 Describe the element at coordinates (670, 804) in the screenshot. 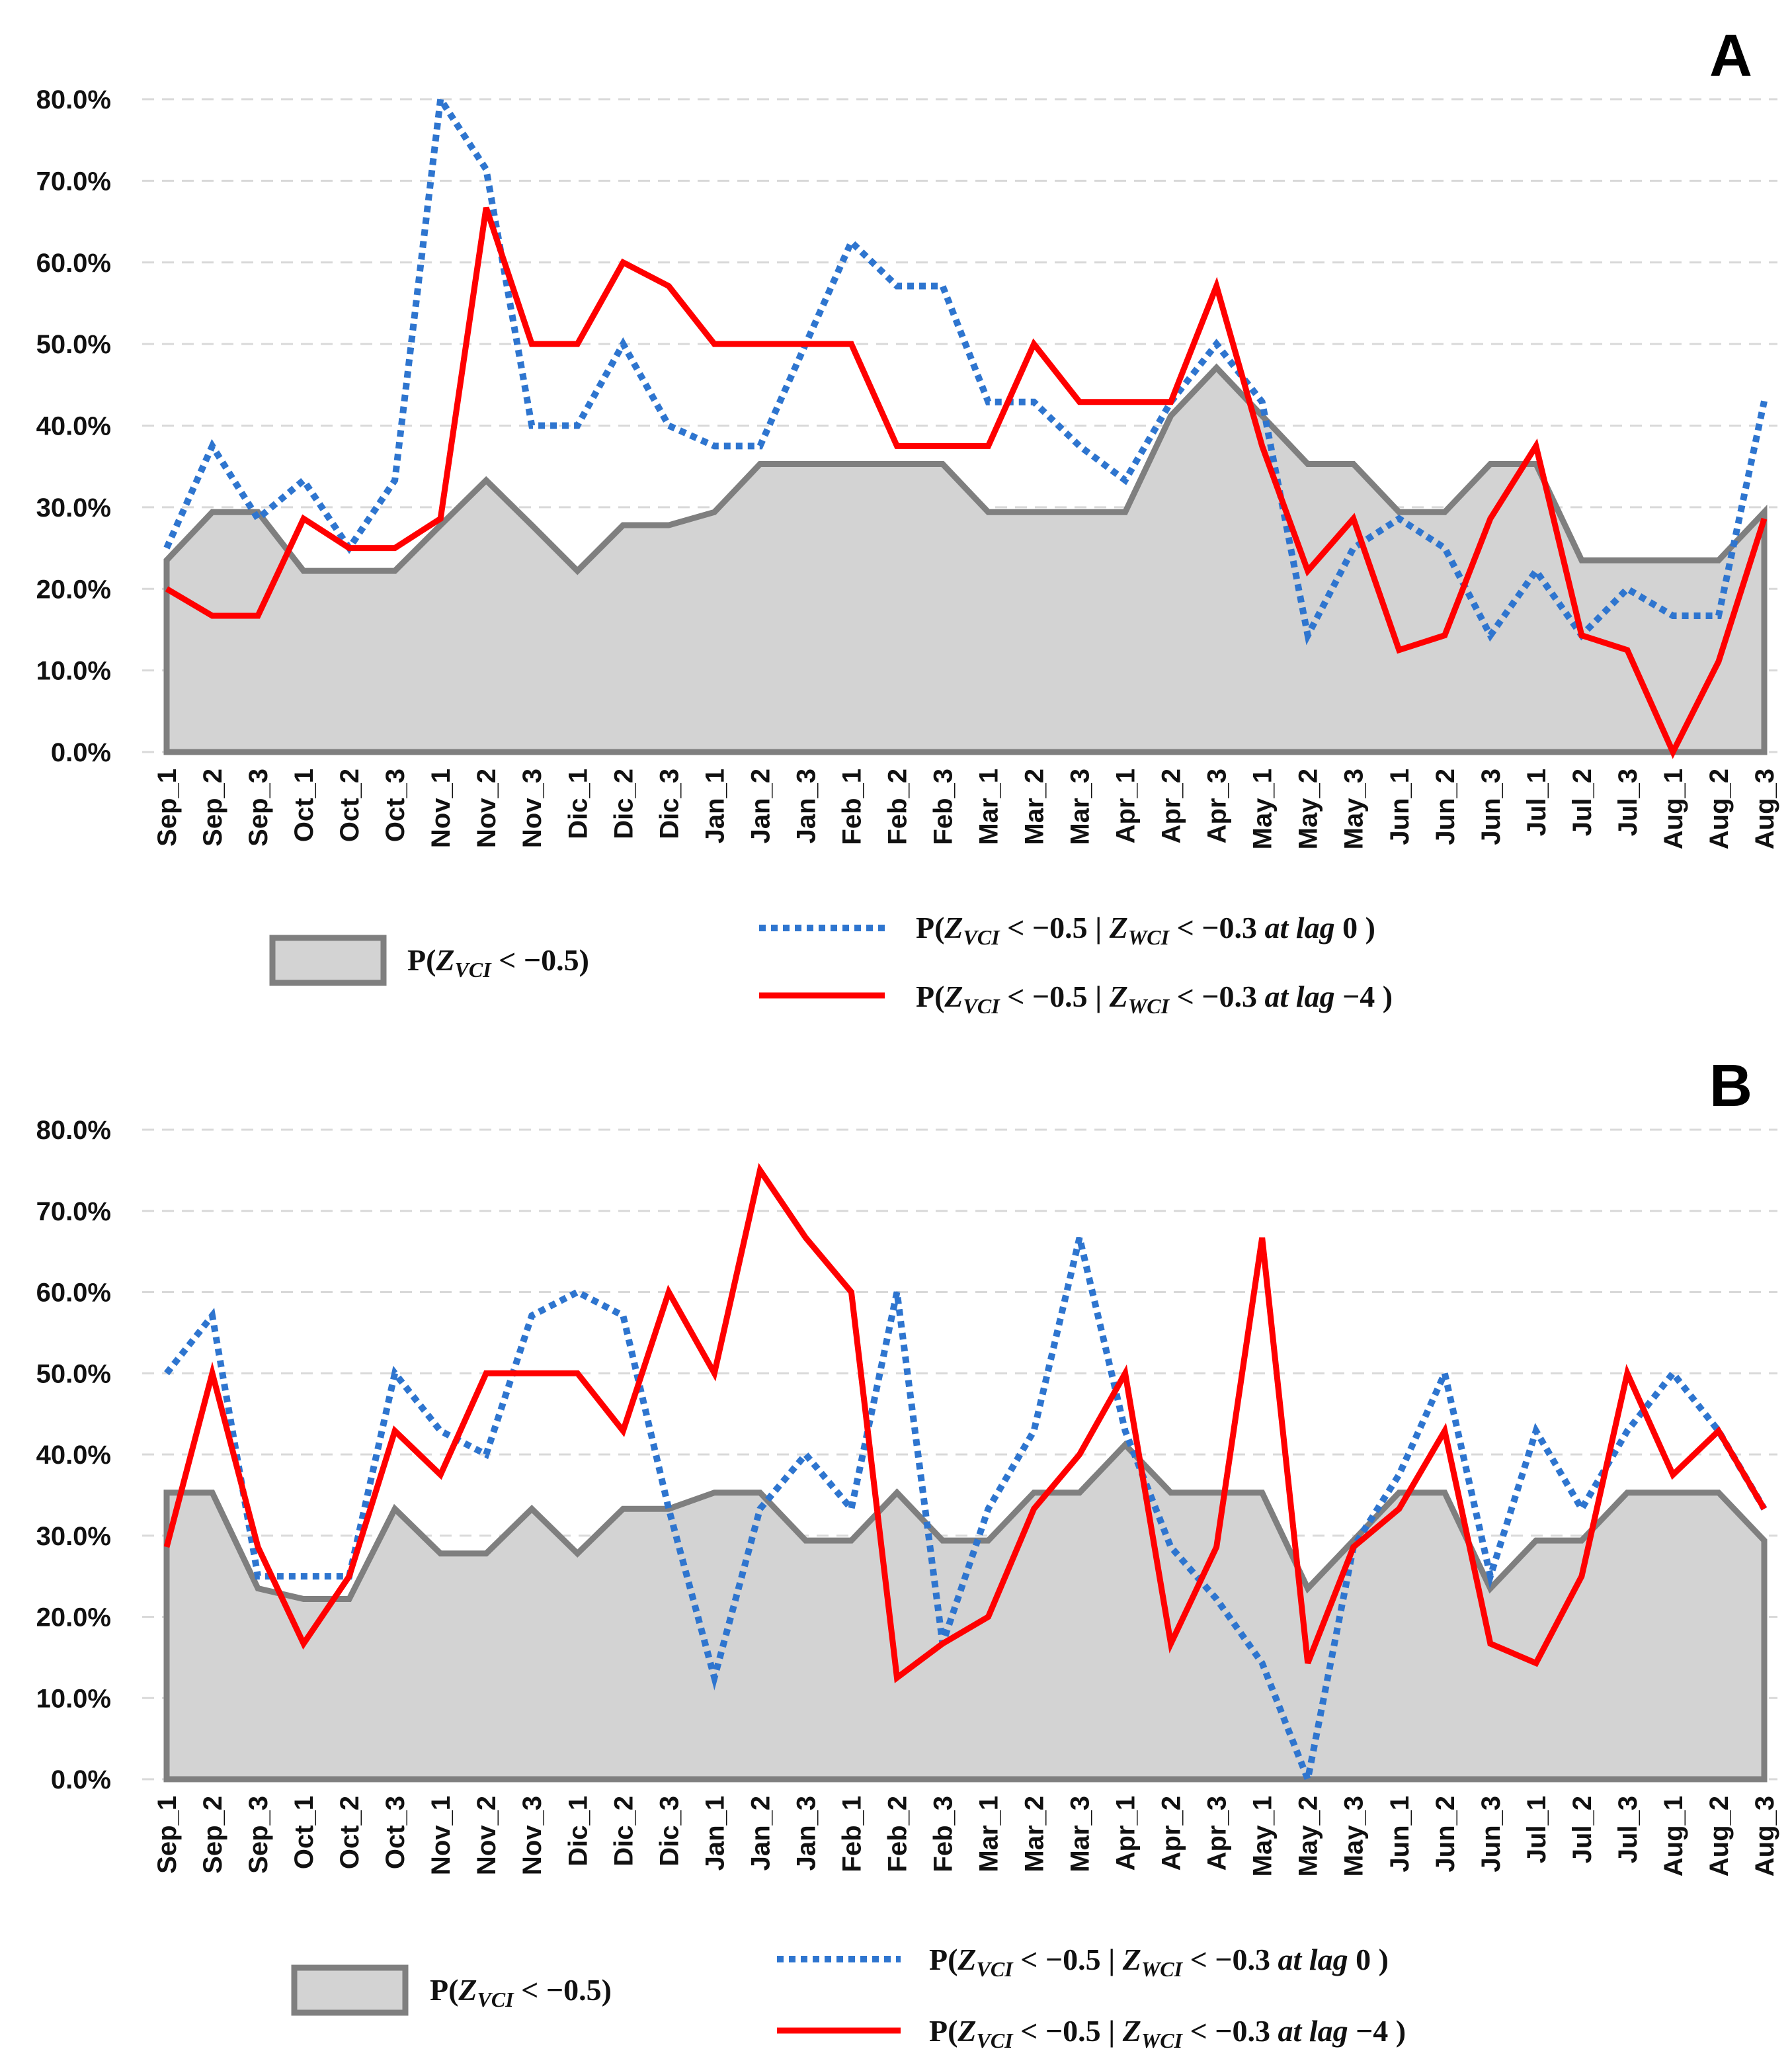

I see `x-tick-label: Dic_3` at that location.